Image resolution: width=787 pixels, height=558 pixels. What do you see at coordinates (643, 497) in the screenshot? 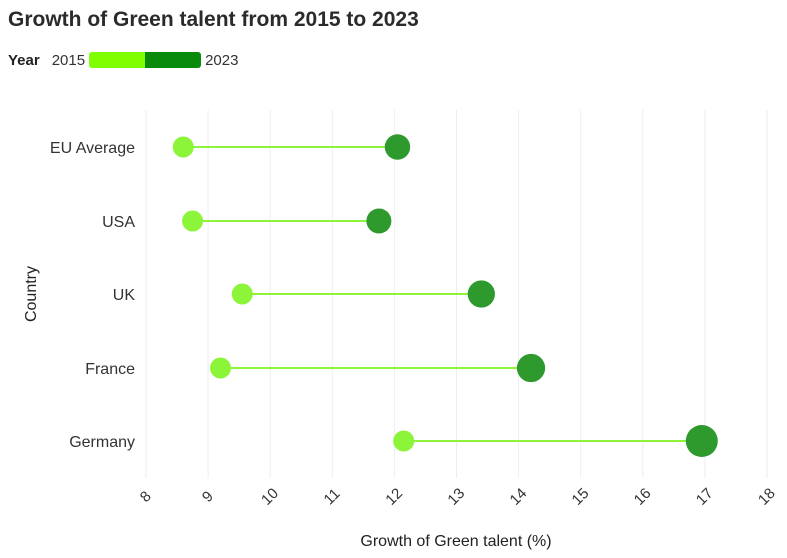
I see `x-tick-label: 16` at bounding box center [643, 497].